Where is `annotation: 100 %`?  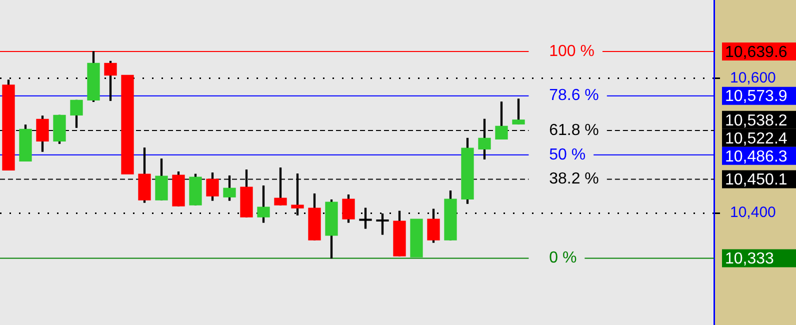
annotation: 100 % is located at coordinates (571, 51).